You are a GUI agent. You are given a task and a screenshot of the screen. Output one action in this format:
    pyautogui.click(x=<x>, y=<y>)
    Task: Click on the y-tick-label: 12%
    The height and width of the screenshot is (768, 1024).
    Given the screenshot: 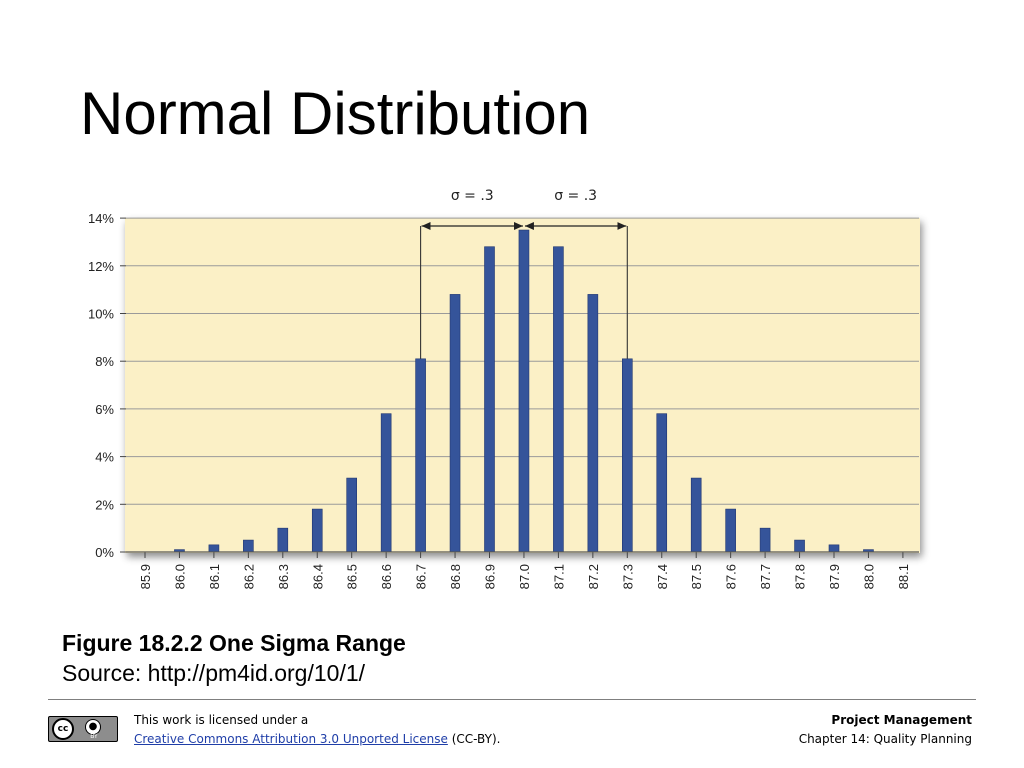 What is the action you would take?
    pyautogui.click(x=101, y=266)
    